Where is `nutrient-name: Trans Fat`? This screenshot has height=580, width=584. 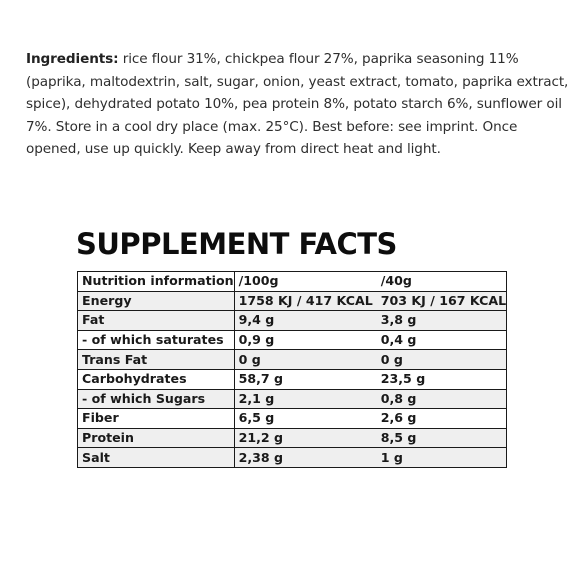 nutrient-name: Trans Fat is located at coordinates (156, 359).